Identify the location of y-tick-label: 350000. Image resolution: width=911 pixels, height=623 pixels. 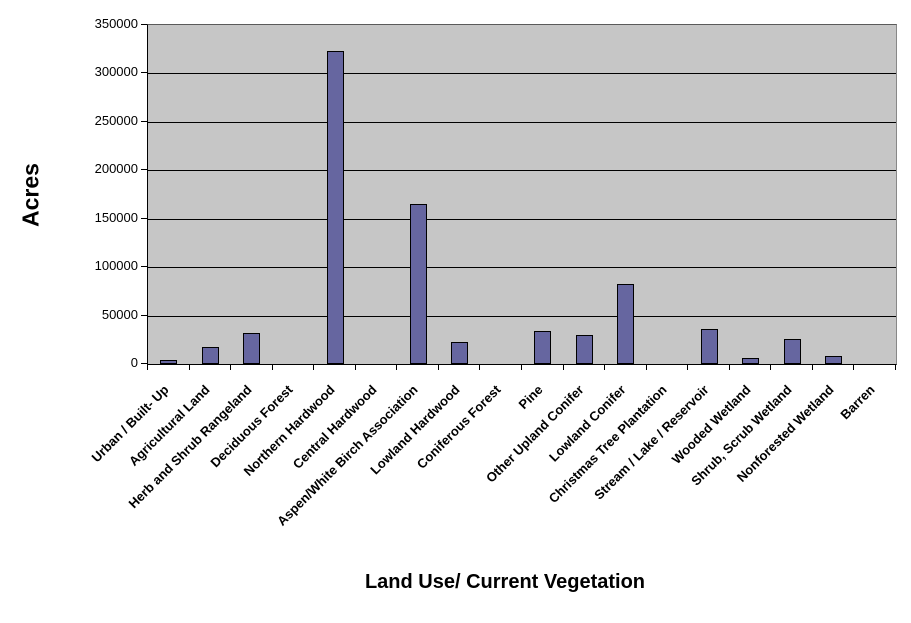
(116, 23).